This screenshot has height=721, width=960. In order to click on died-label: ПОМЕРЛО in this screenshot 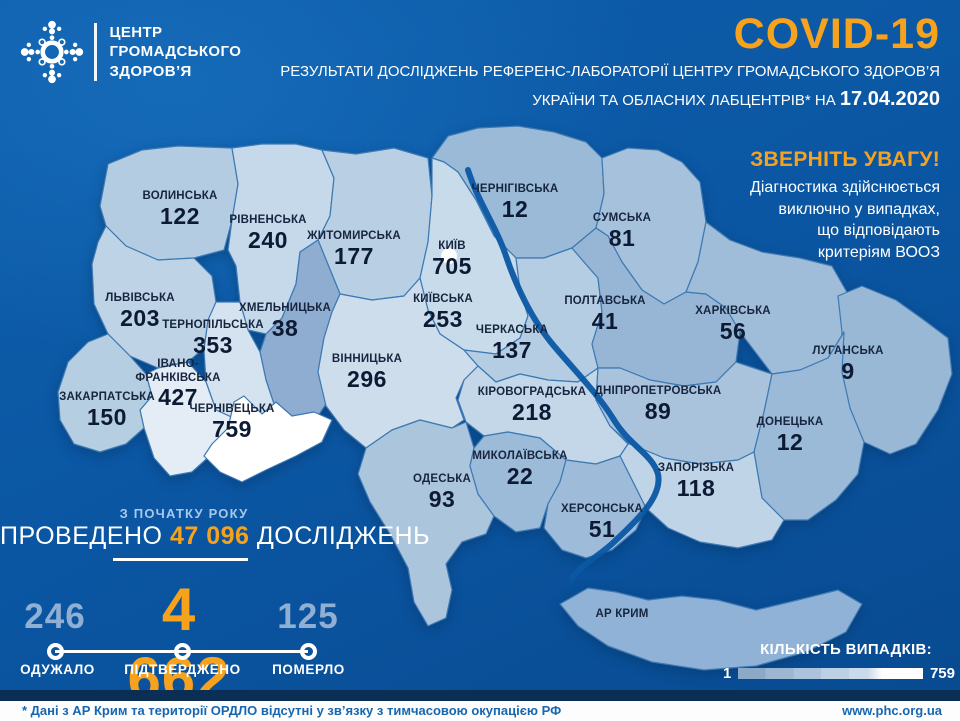, I will do `click(308, 669)`.